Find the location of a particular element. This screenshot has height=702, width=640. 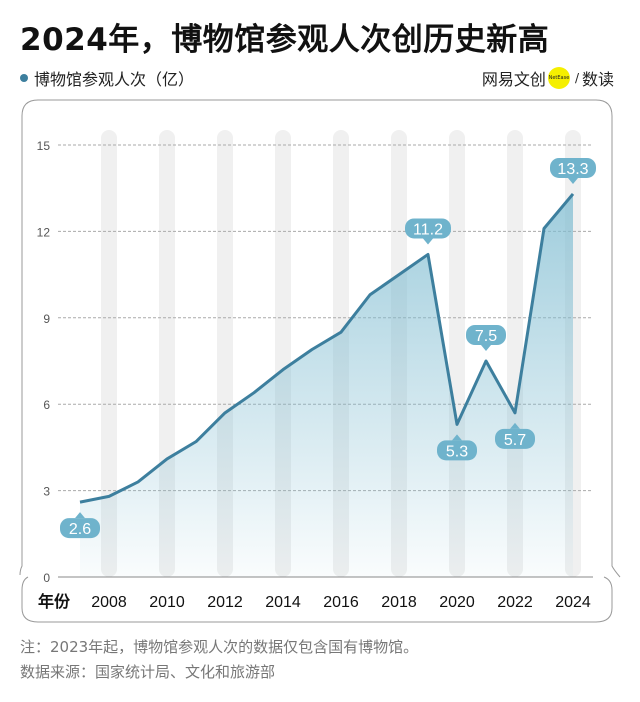

legend-label: 博物馆参观人次（亿） is located at coordinates (114, 79).